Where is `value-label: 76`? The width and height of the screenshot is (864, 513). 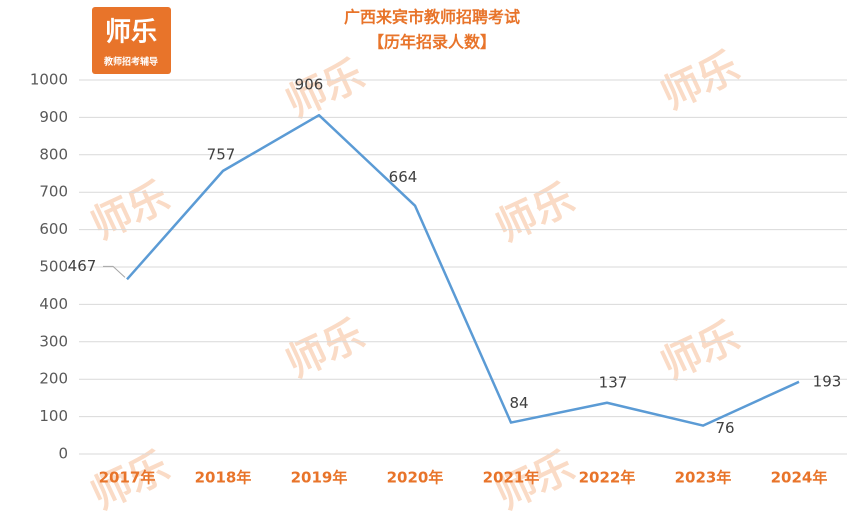
value-label: 76 is located at coordinates (724, 428).